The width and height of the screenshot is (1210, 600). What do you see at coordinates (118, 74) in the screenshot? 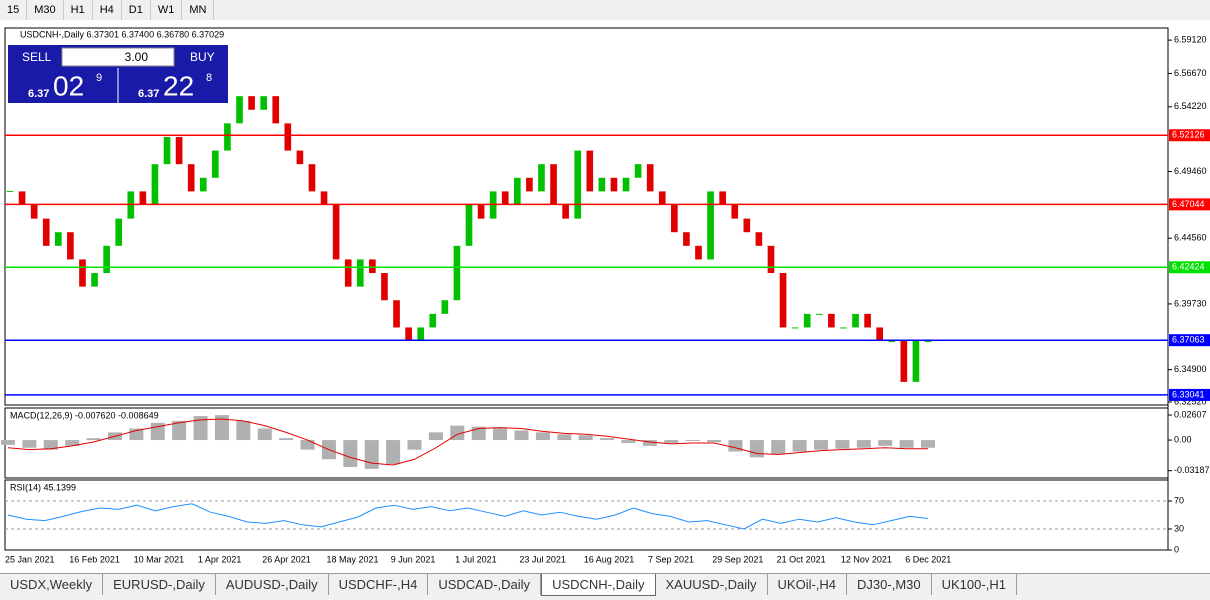
I see `trade-panel: SELL BUY 3.00 6.37 02 9 6.37 22 8` at bounding box center [118, 74].